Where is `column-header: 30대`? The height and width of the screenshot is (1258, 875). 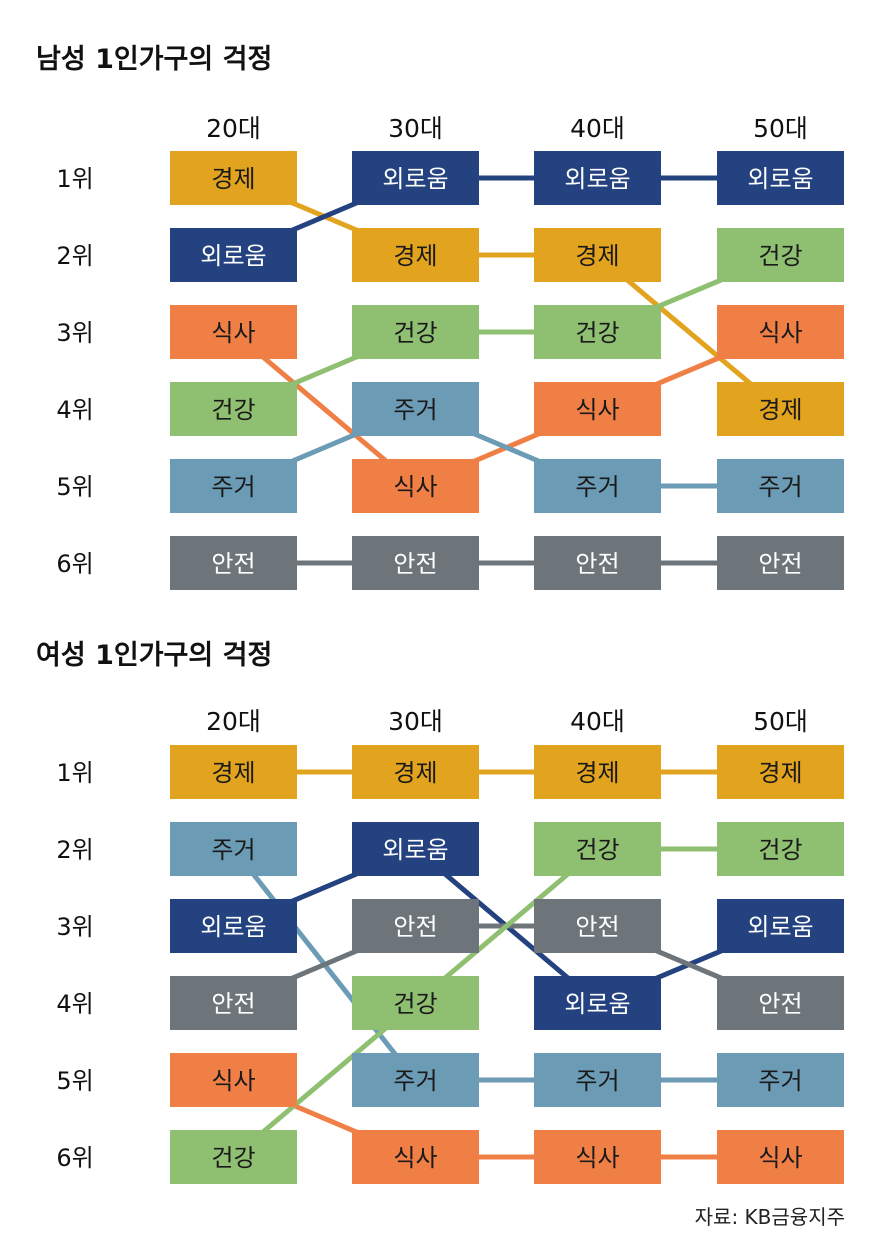 column-header: 30대 is located at coordinates (415, 128).